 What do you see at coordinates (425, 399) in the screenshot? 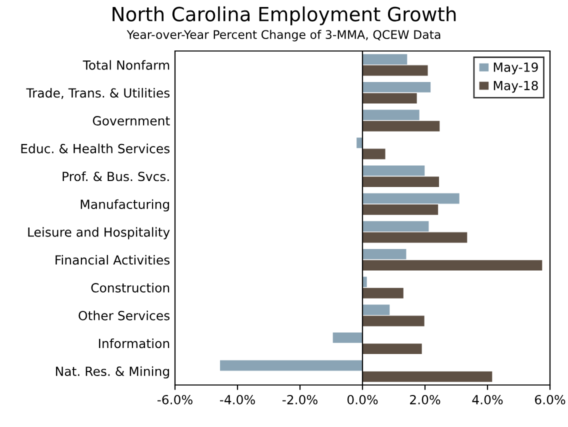
I see `x-tick-label: 2.0%` at bounding box center [425, 399].